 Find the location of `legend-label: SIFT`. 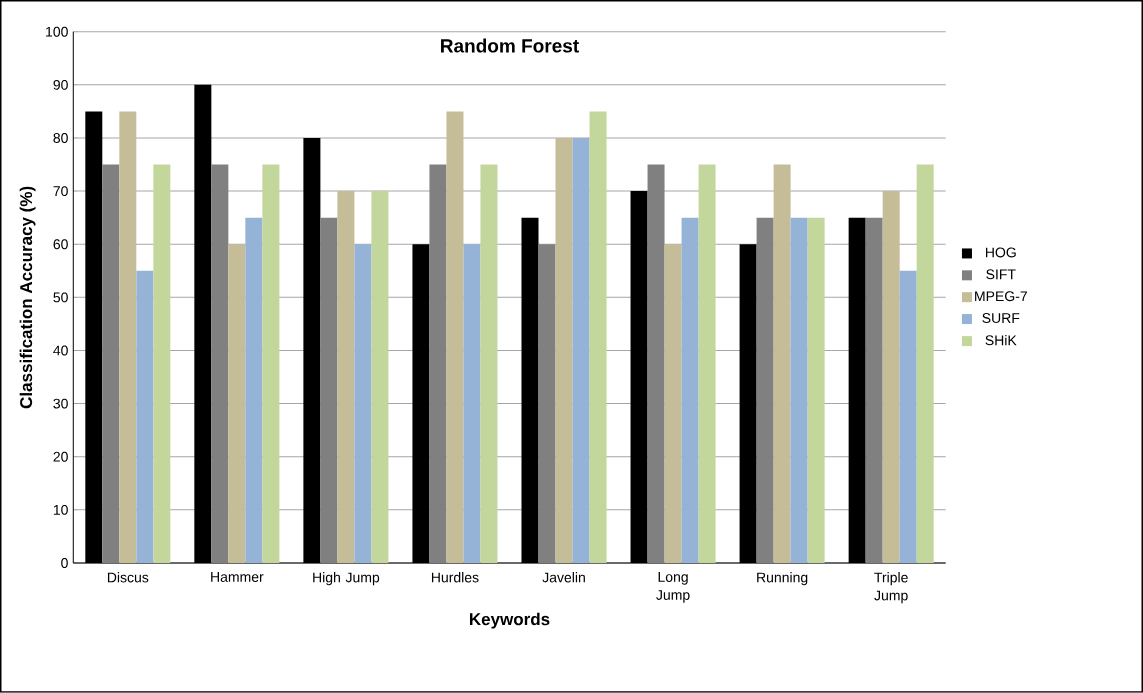

legend-label: SIFT is located at coordinates (1001, 274).